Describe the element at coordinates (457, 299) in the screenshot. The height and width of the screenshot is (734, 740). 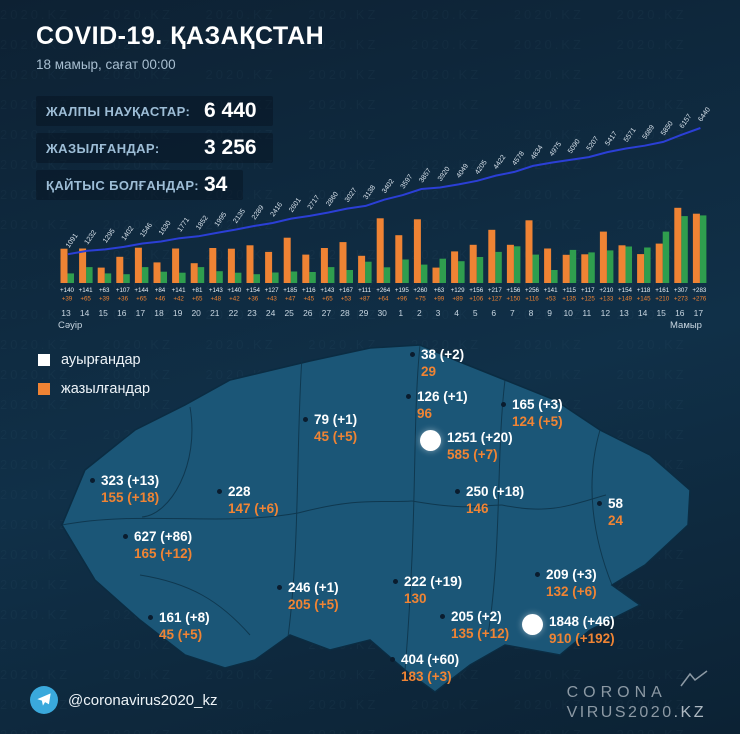
I see `svg-text: +89` at that location.